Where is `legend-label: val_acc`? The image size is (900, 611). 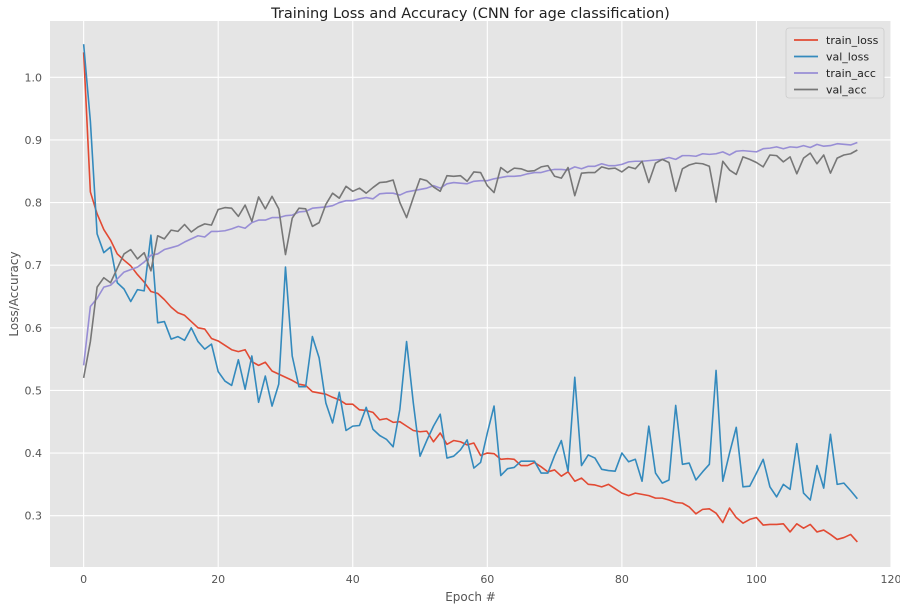 legend-label: val_acc is located at coordinates (846, 90).